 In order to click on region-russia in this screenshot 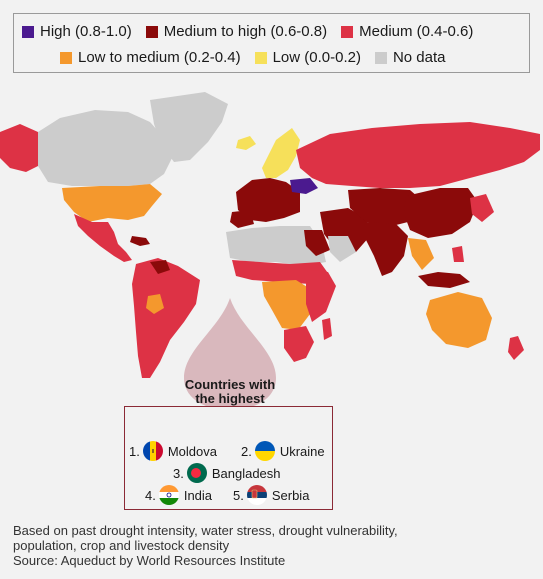, I will do `click(418, 155)`.